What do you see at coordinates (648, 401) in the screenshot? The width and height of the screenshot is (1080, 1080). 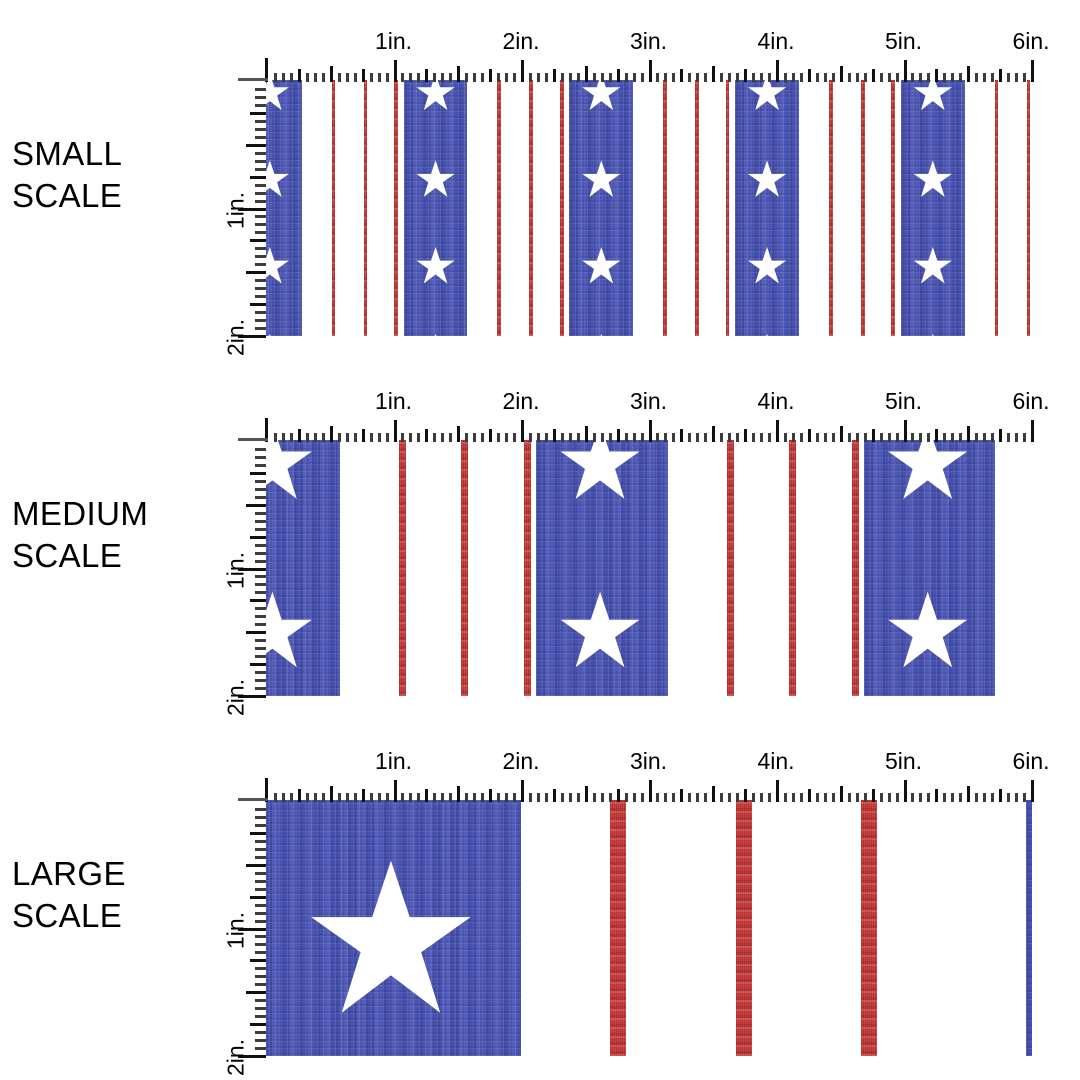 I see `ruler-label-h: 3in.` at bounding box center [648, 401].